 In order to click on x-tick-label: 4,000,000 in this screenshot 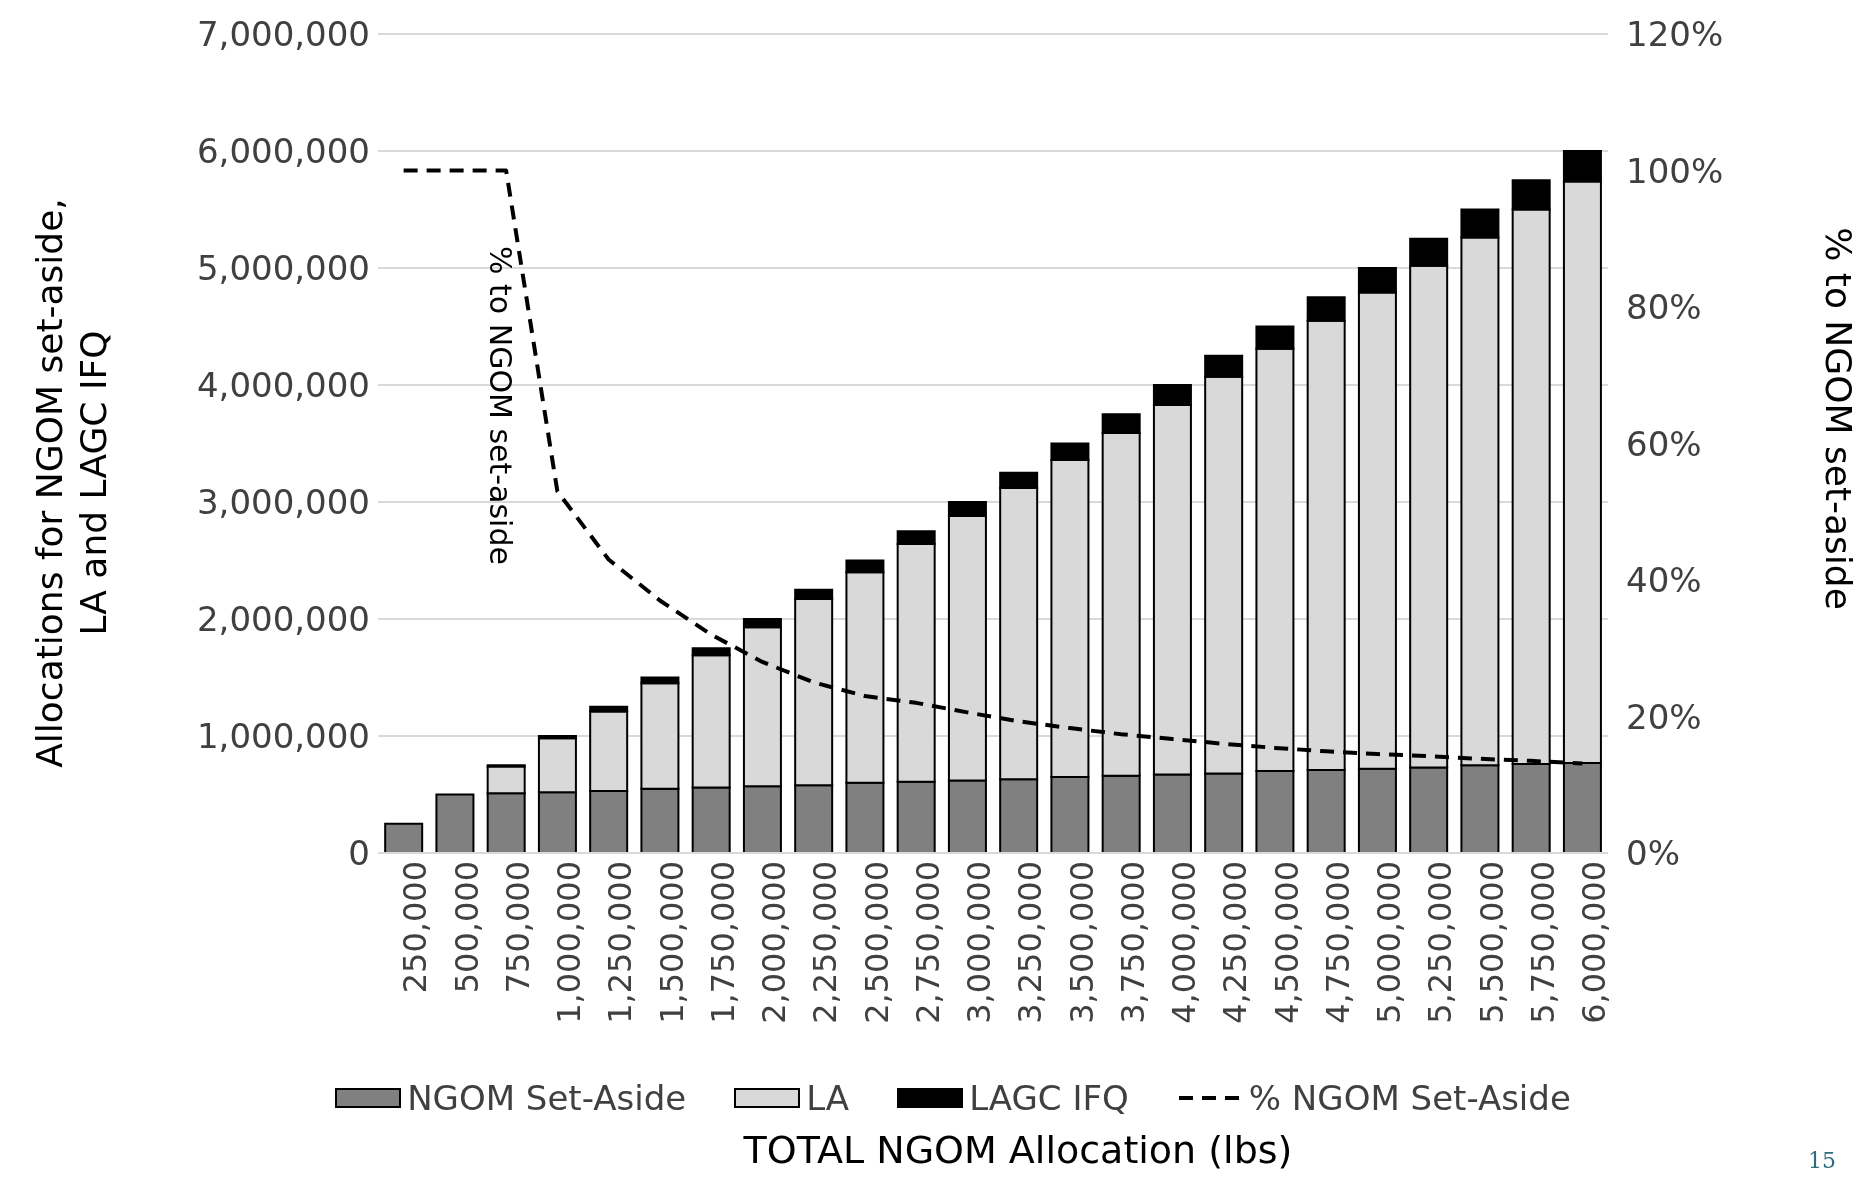, I will do `click(1184, 942)`.